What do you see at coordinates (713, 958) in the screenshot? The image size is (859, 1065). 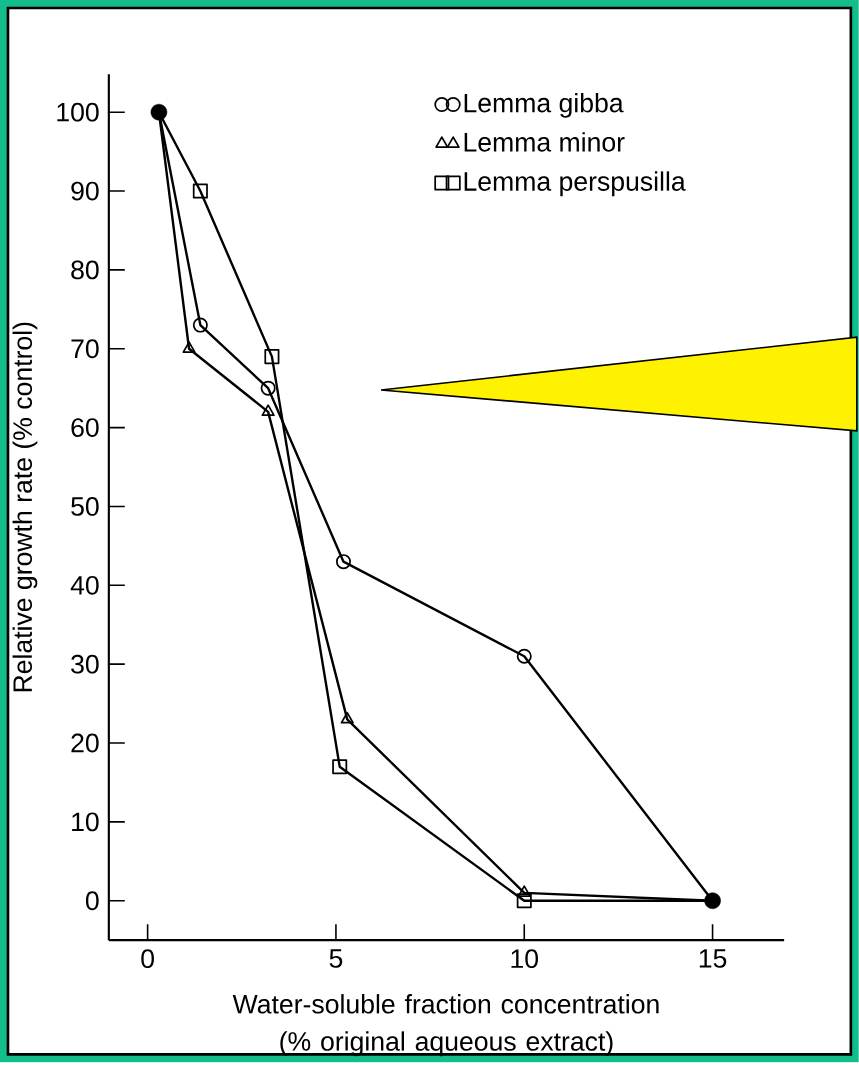 I see `x-tick-label: 15` at bounding box center [713, 958].